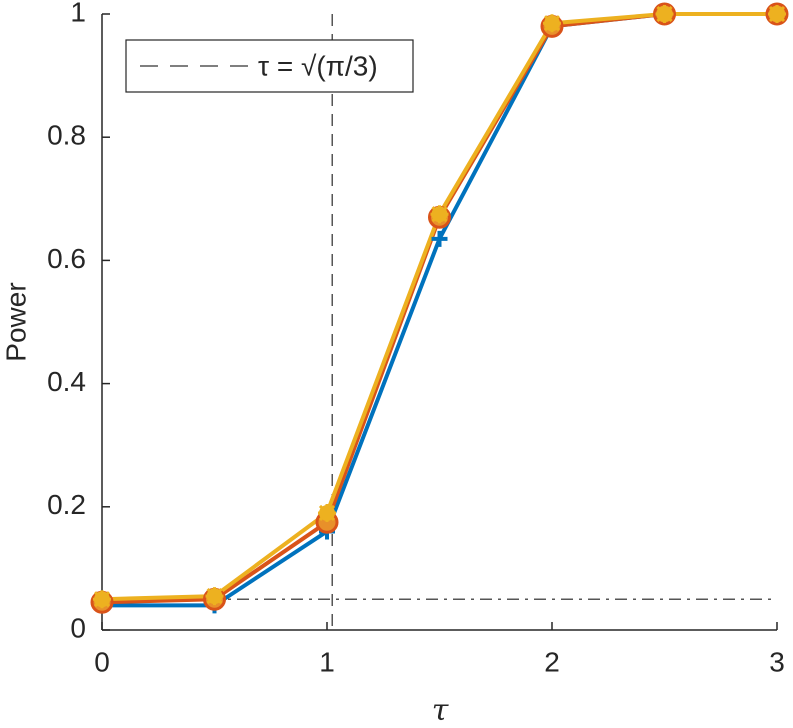 The width and height of the screenshot is (793, 728). Describe the element at coordinates (327, 661) in the screenshot. I see `x-tick-label: 1` at that location.